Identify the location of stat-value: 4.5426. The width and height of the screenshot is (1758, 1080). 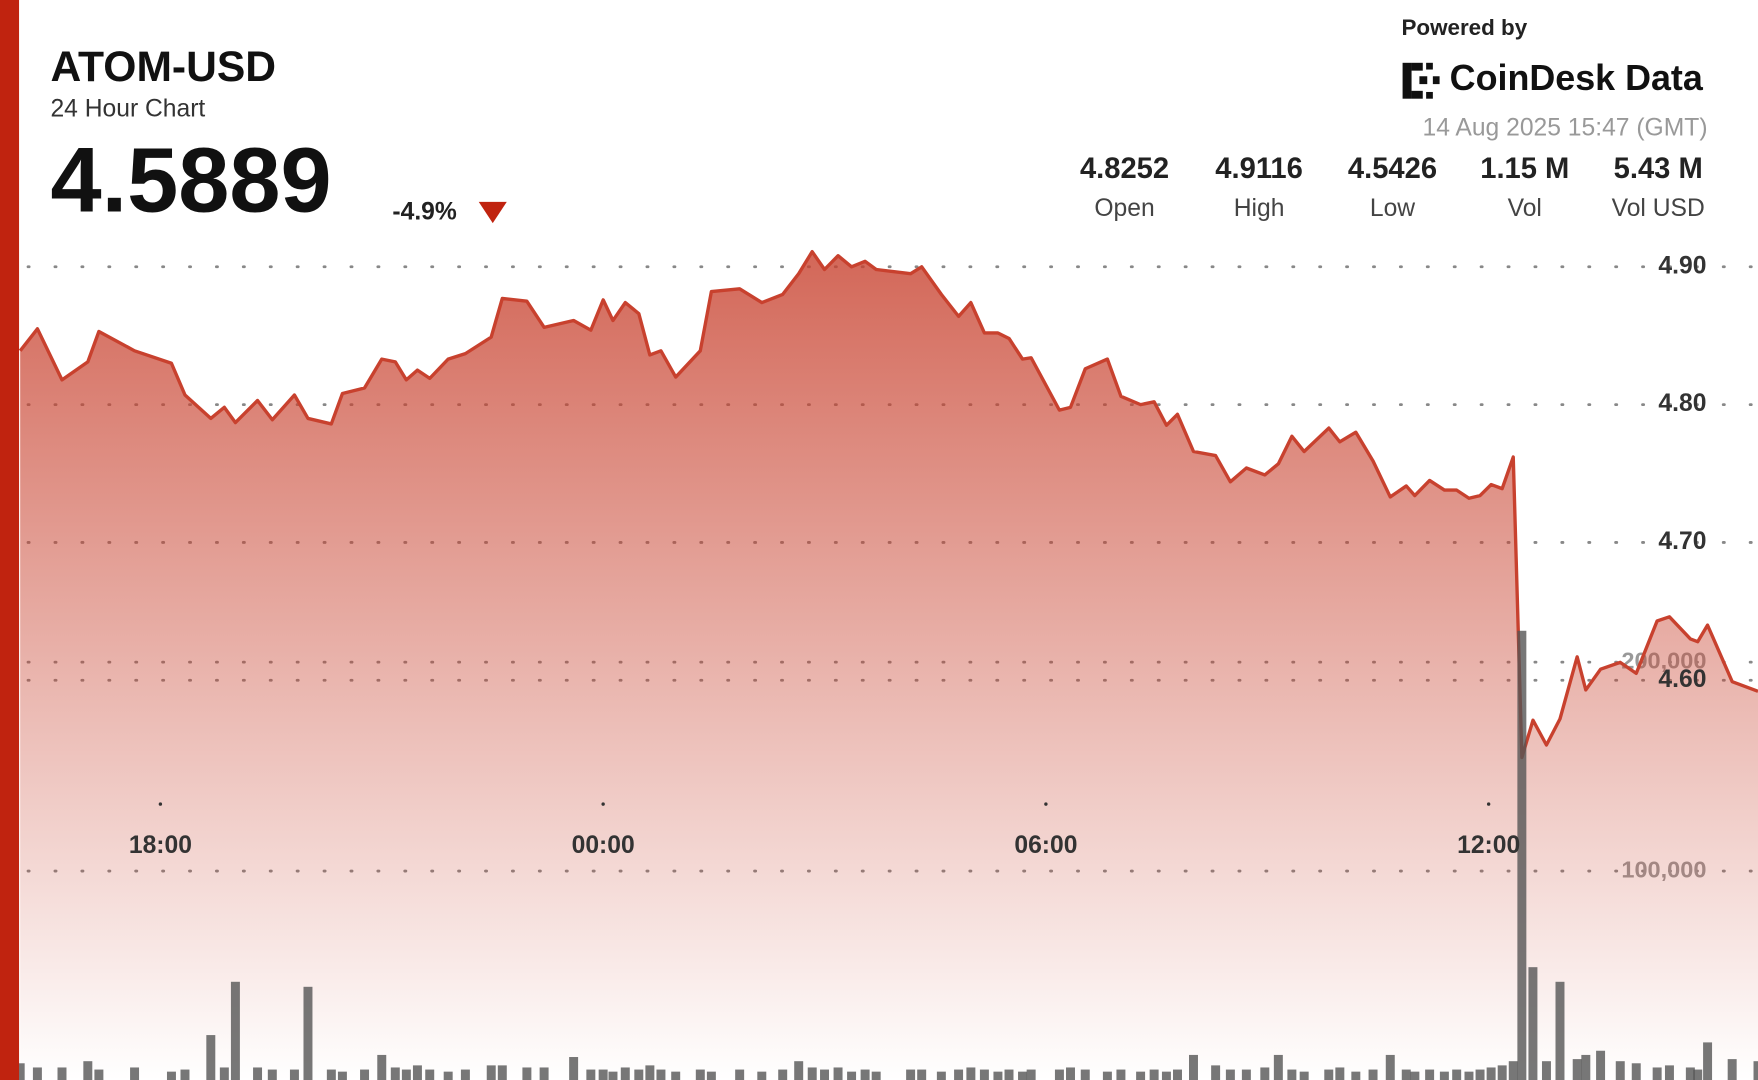
(1392, 169).